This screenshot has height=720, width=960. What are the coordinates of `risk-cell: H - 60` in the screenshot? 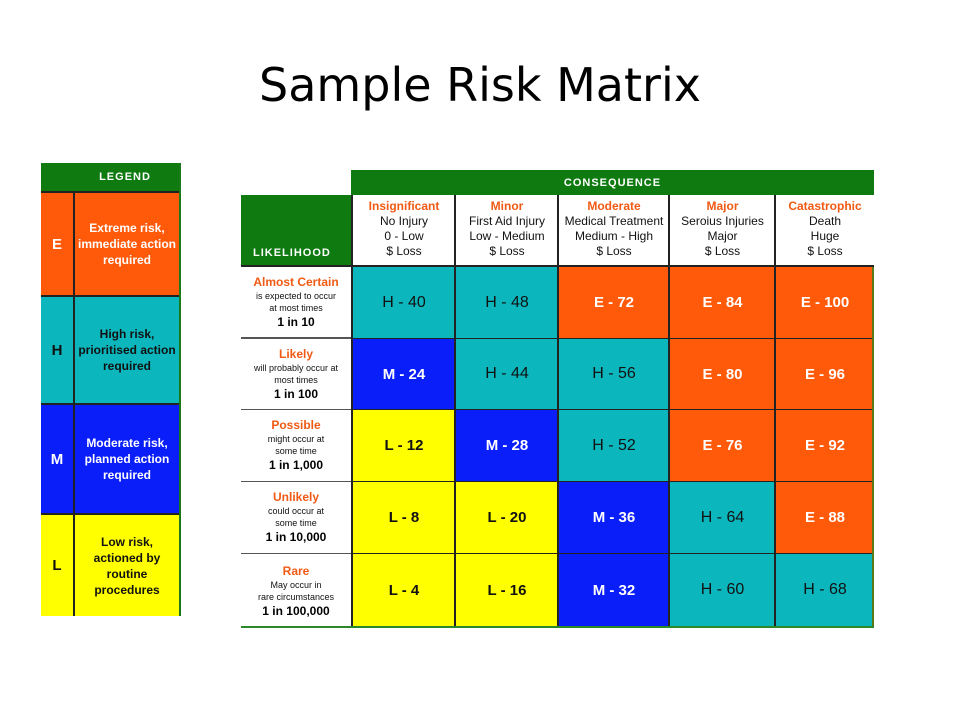 It's located at (721, 591).